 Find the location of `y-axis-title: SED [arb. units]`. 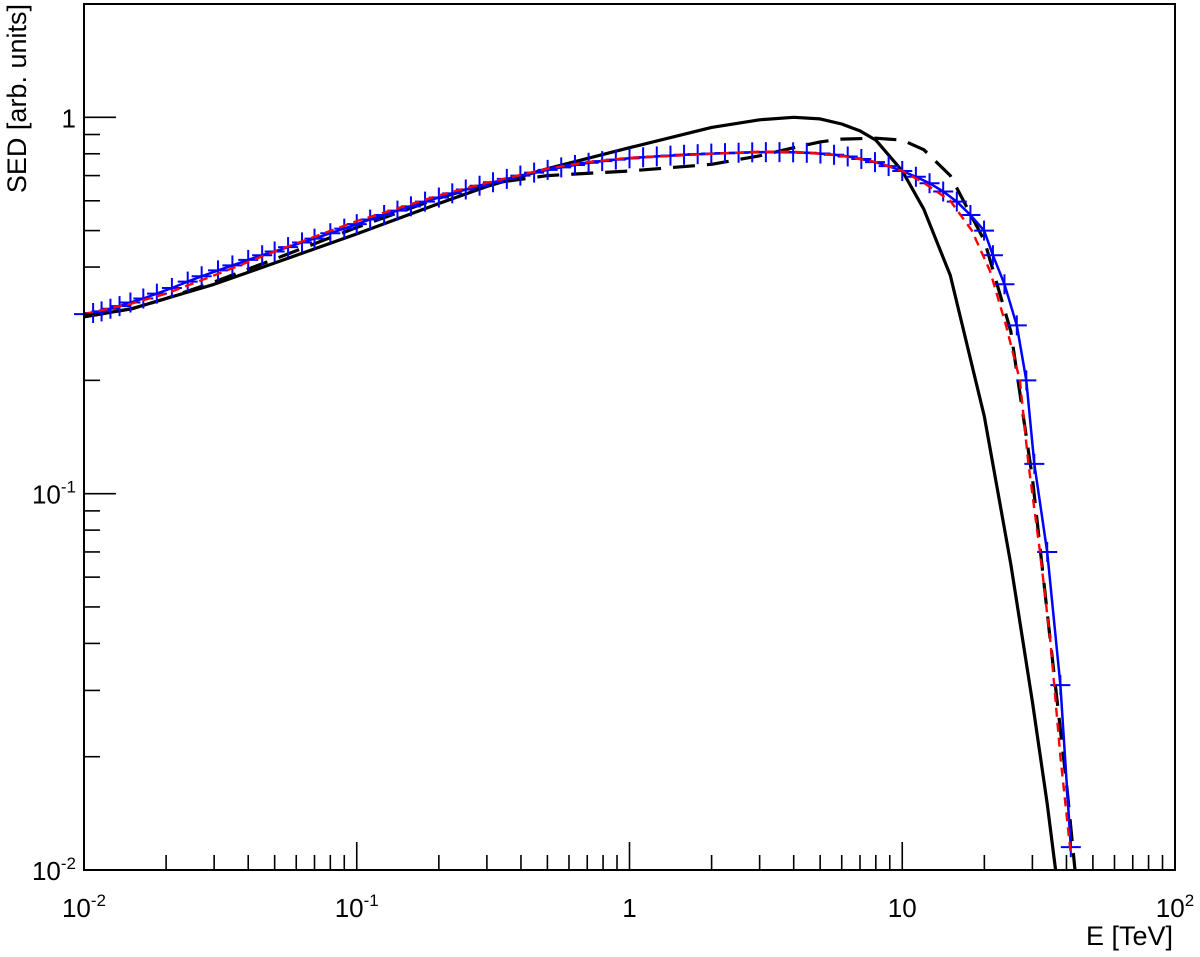

y-axis-title: SED [arb. units] is located at coordinates (17, 98).